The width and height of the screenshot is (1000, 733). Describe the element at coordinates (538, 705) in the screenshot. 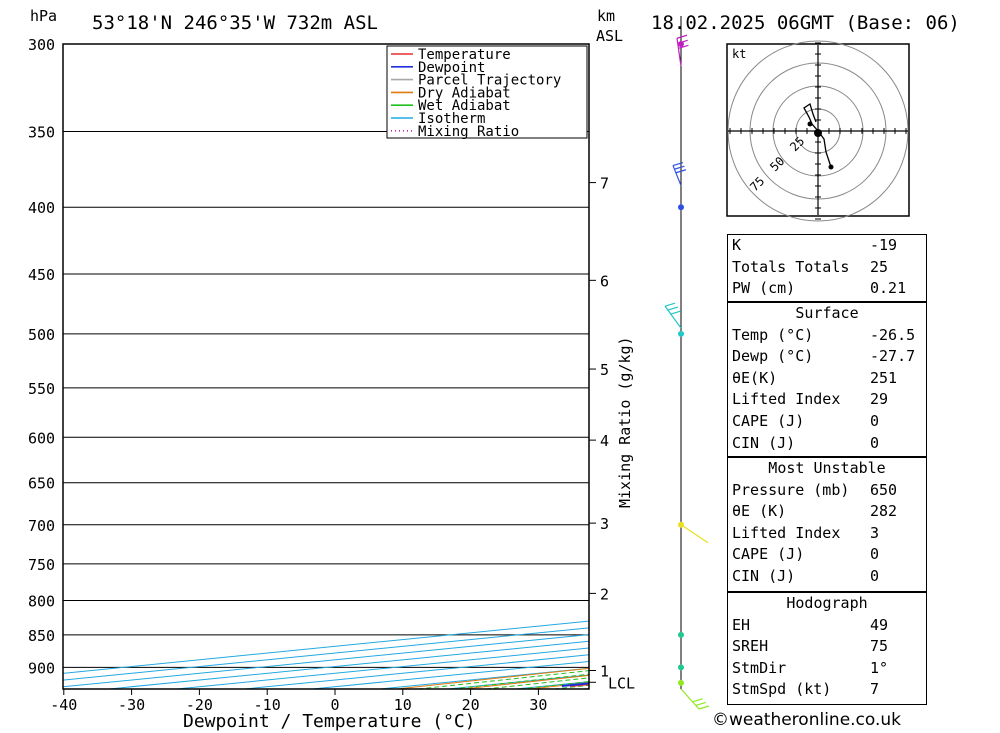

I see `x-tick-label: 30` at that location.